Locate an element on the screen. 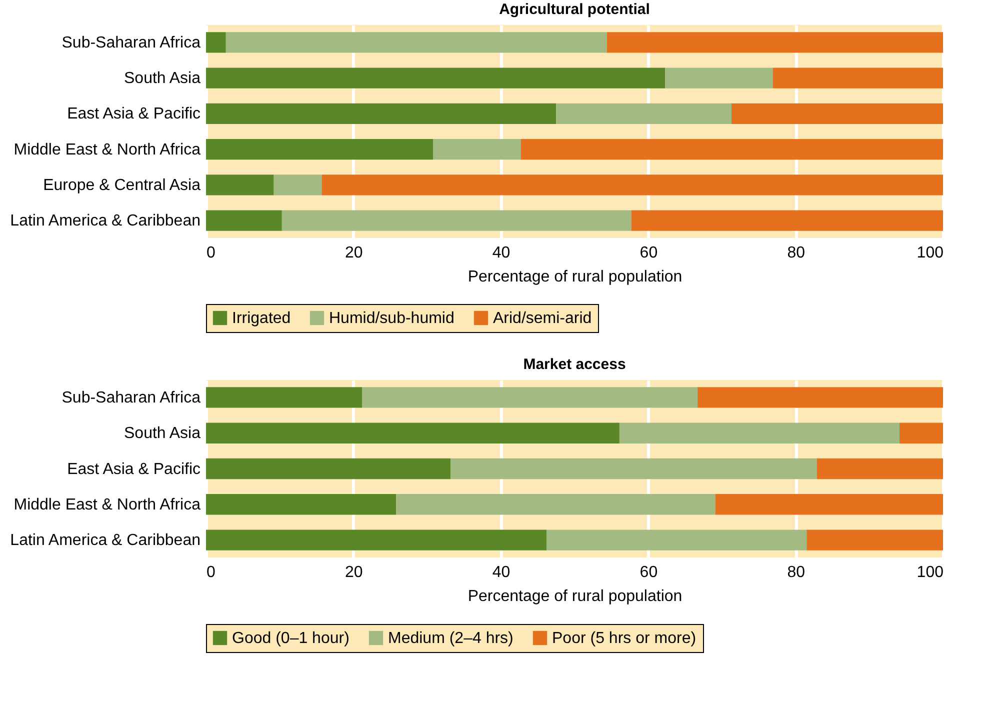 The height and width of the screenshot is (714, 982). legend-label: Medium (2–4 hrs) is located at coordinates (451, 638).